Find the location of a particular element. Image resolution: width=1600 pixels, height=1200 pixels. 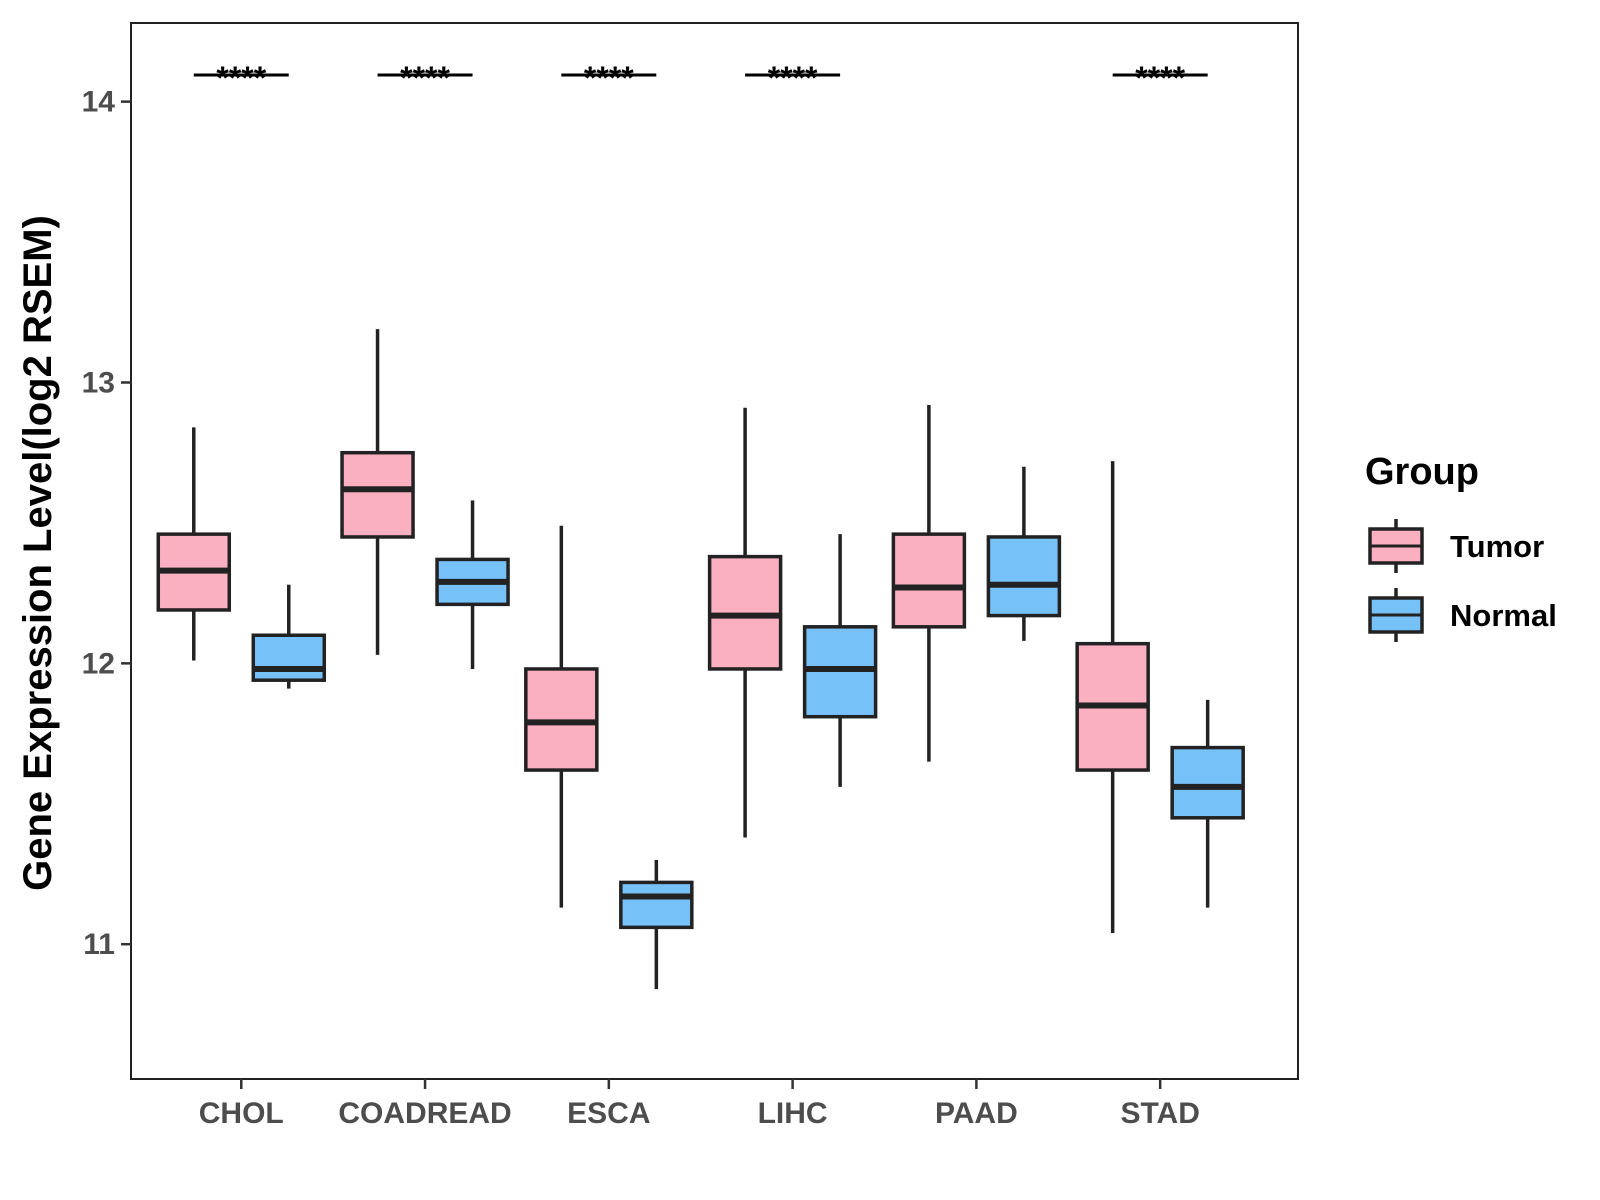

y-tick-label: 12 is located at coordinates (98, 663).